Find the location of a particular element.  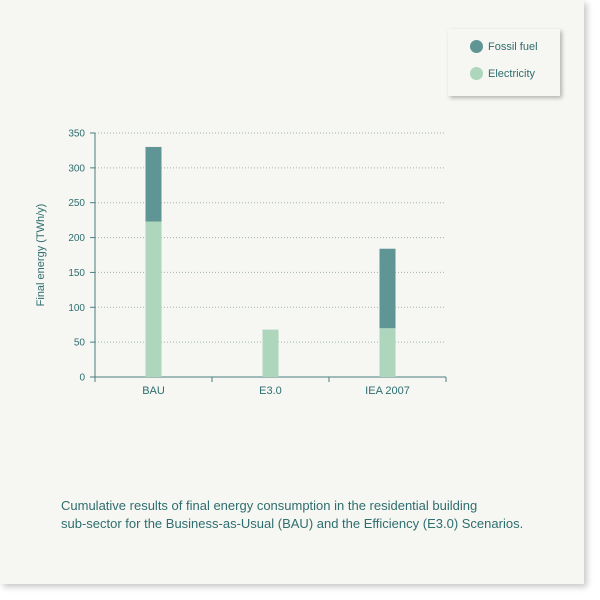

legend-item-fossil-fuel: Fossil fuel is located at coordinates (504, 46).